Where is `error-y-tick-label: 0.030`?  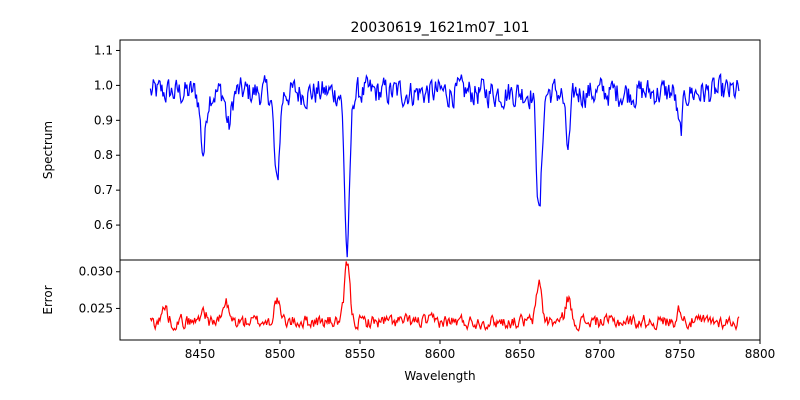 error-y-tick-label: 0.030 is located at coordinates (96, 272).